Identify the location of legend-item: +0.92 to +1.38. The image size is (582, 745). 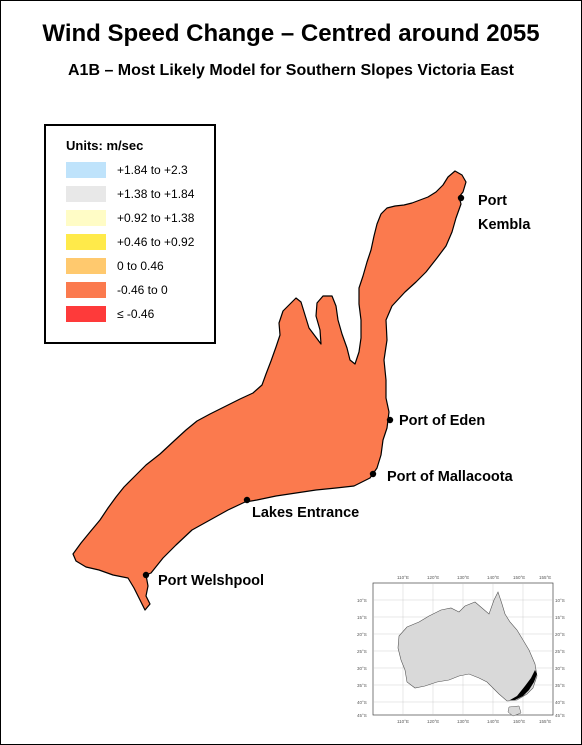
(141, 218).